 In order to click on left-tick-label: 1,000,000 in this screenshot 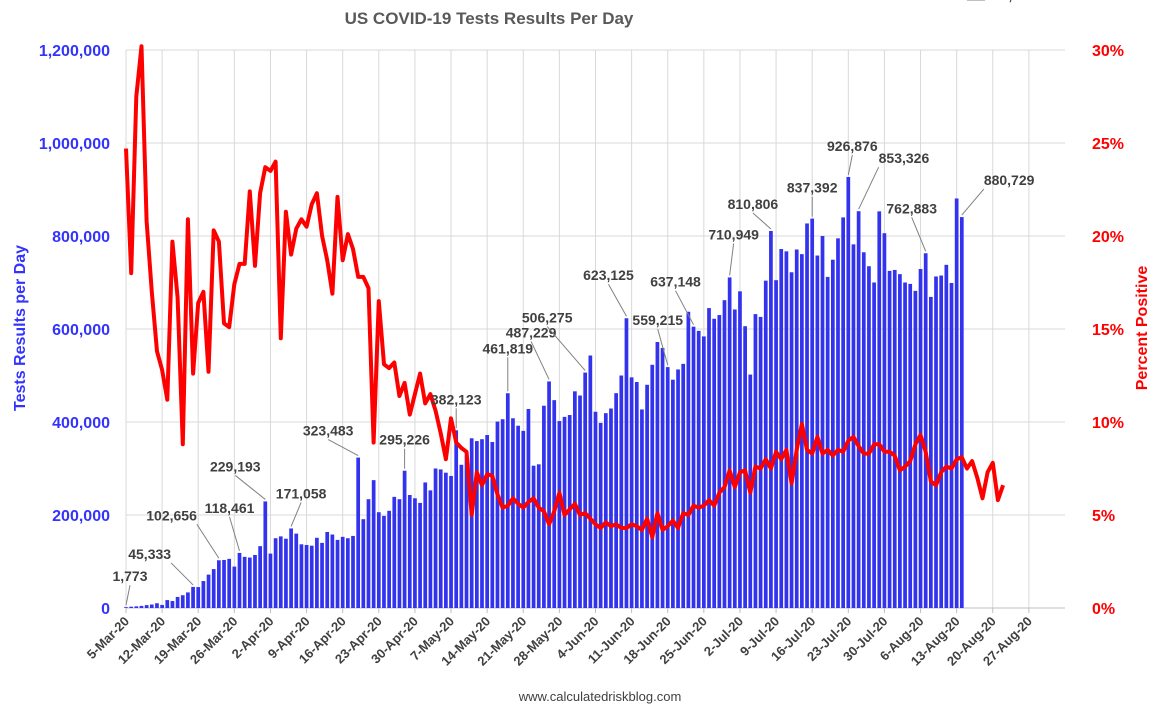, I will do `click(74, 144)`.